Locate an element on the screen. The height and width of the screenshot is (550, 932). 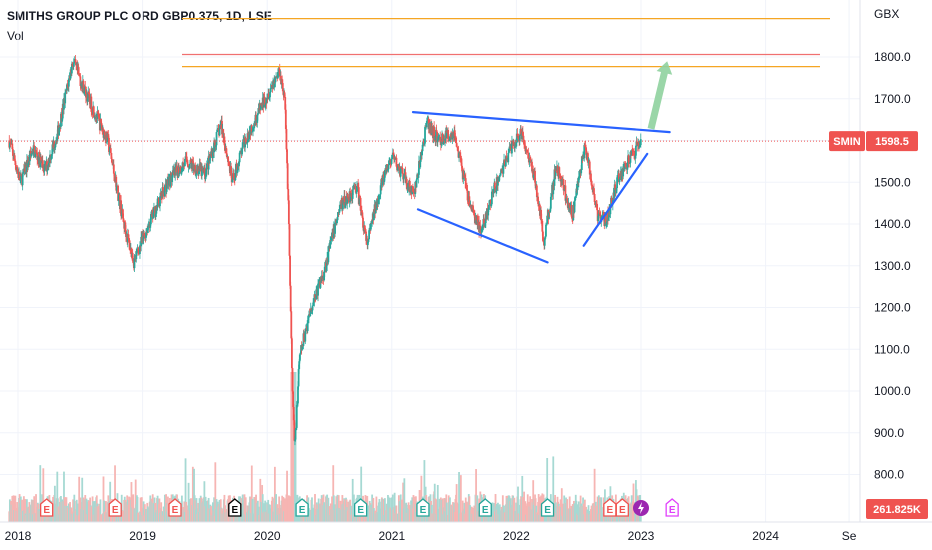
volume-indicator-label: Vol is located at coordinates (15, 36).